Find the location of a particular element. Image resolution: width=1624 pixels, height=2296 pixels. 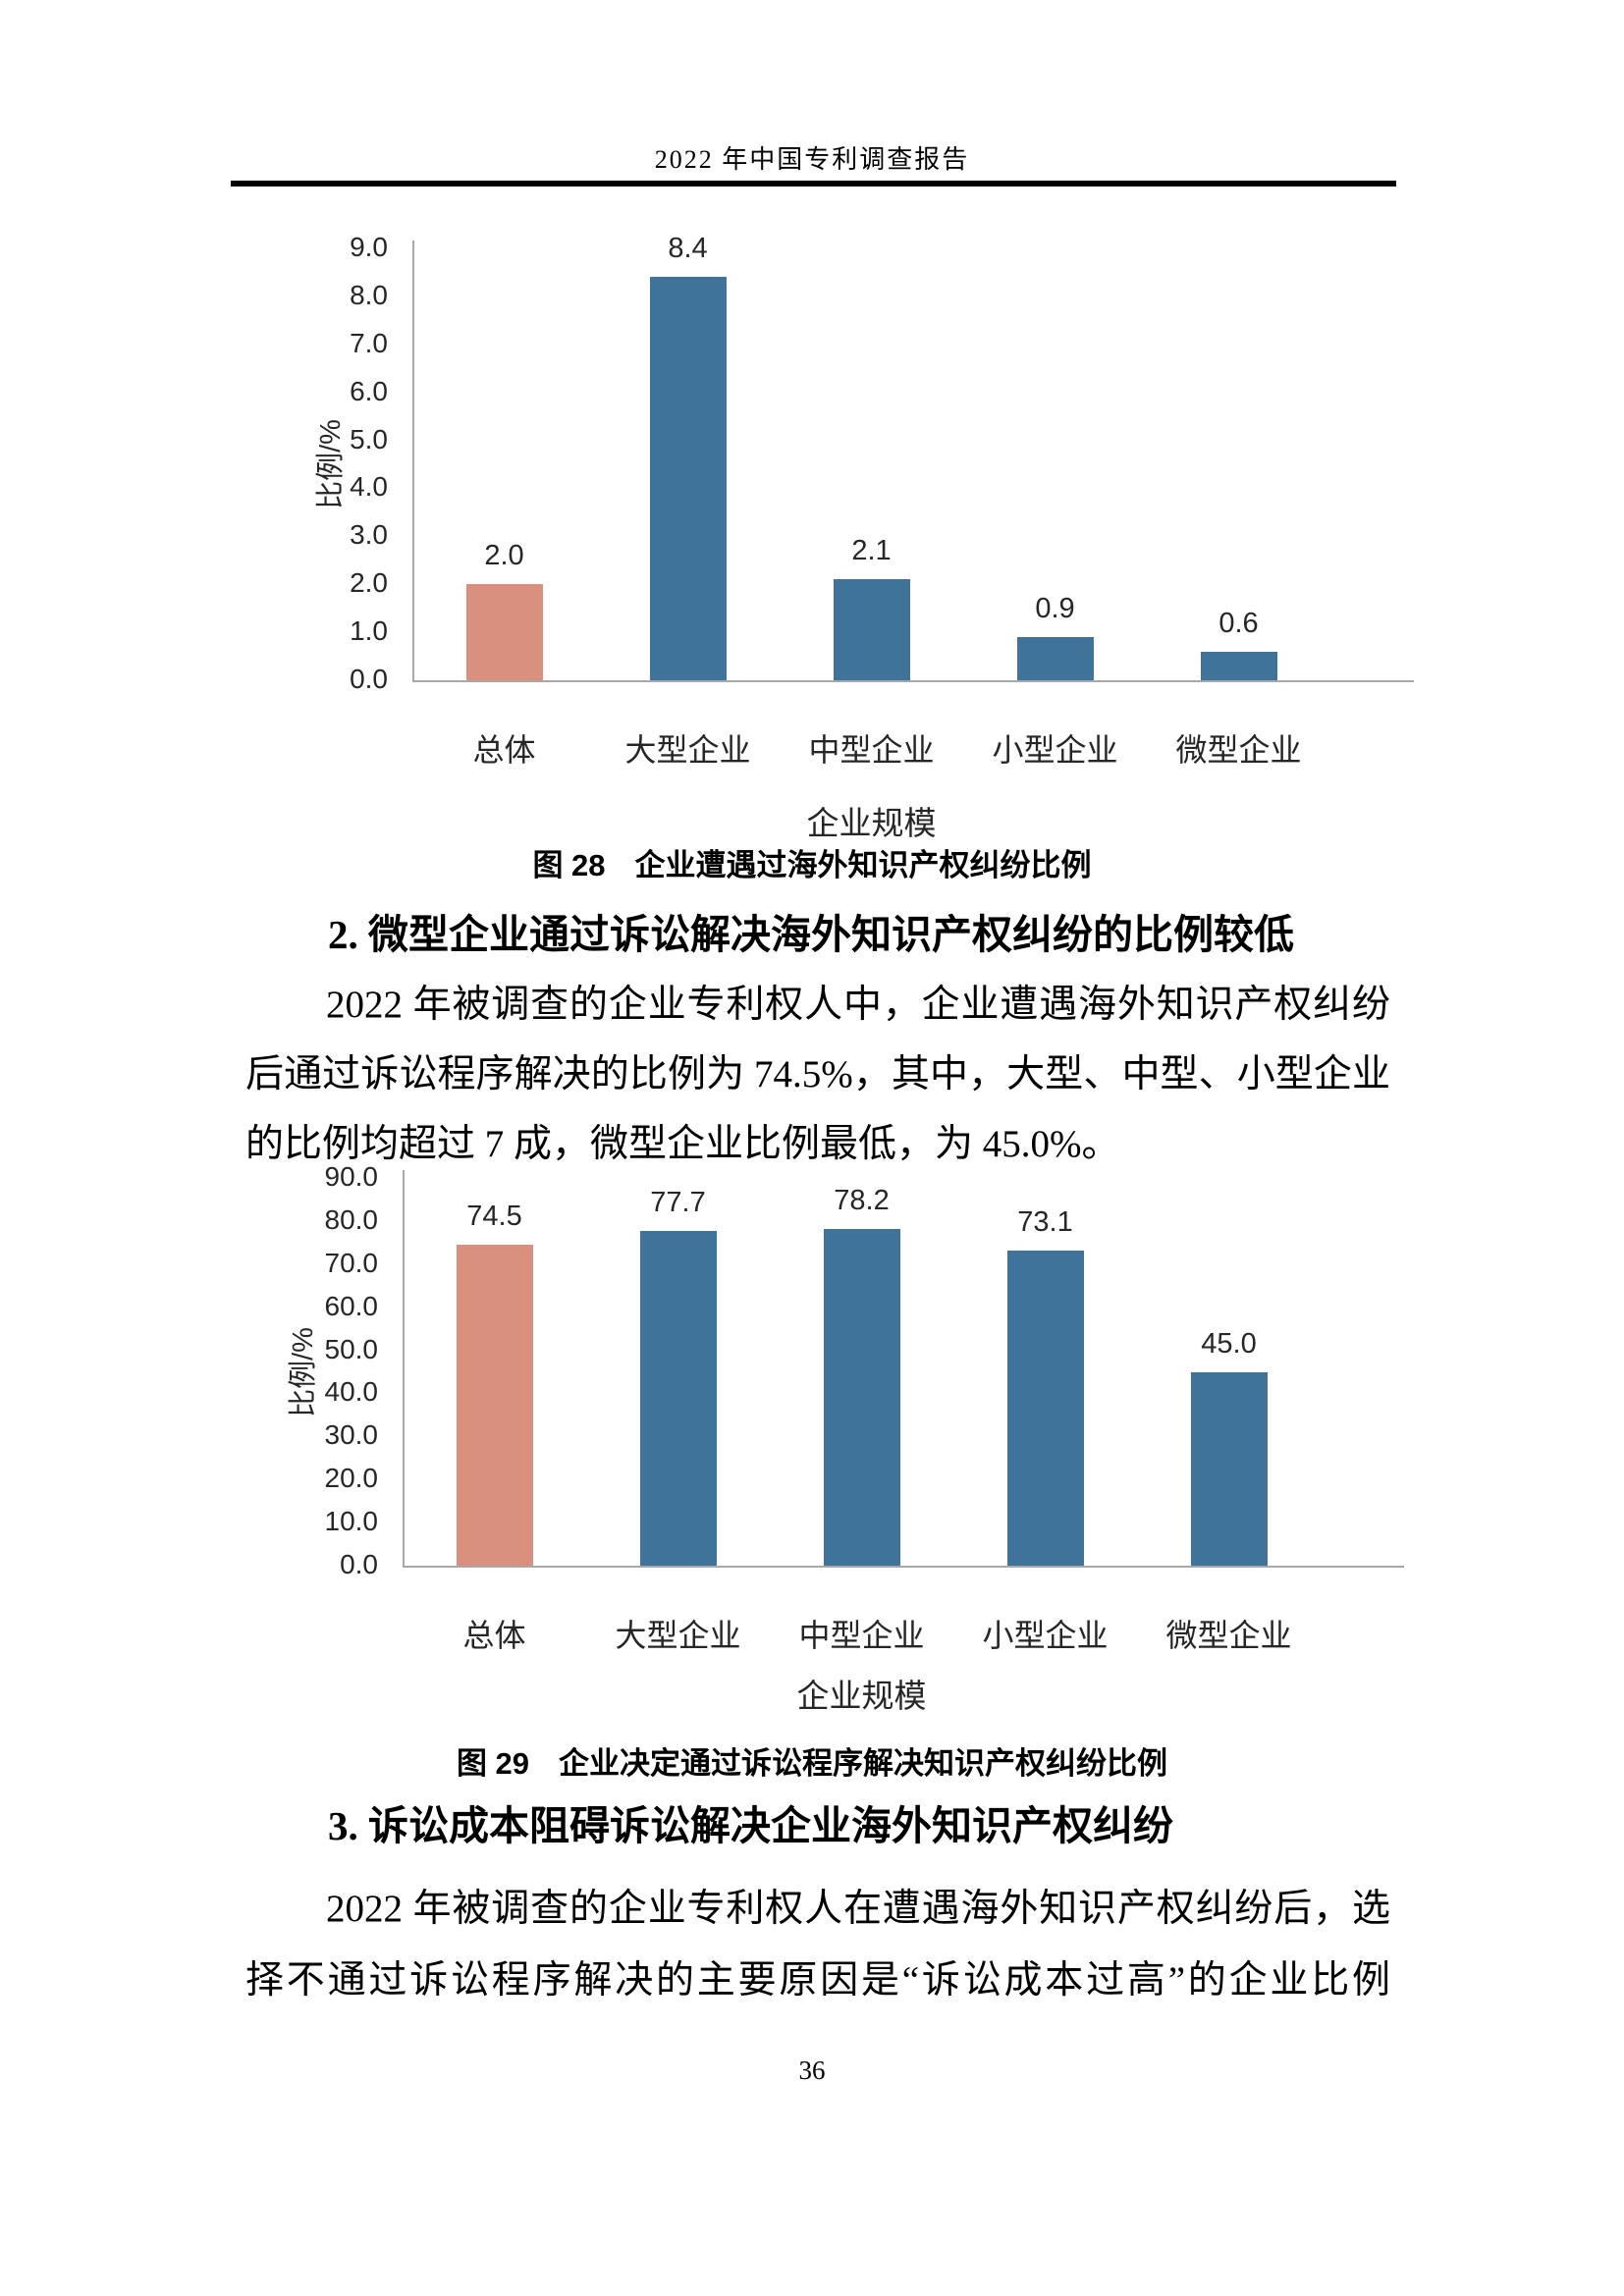

paragraph-line: 的比例均超过 7 成，微型企业比例最低，为 45.0%。 is located at coordinates (682, 1144).